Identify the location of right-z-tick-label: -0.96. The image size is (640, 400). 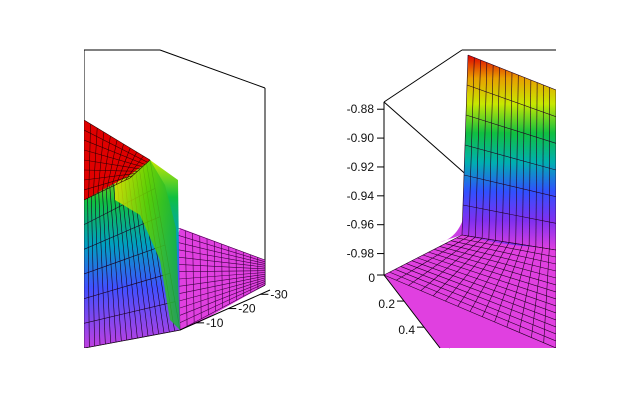
(361, 225).